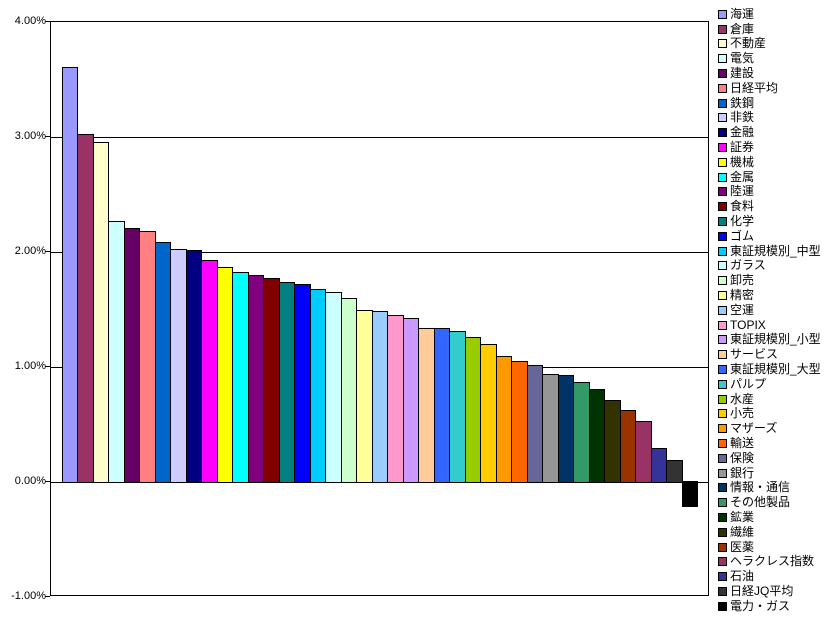 This screenshot has width=830, height=626. Describe the element at coordinates (769, 280) in the screenshot. I see `legend-item-卸売: 卸売` at that location.